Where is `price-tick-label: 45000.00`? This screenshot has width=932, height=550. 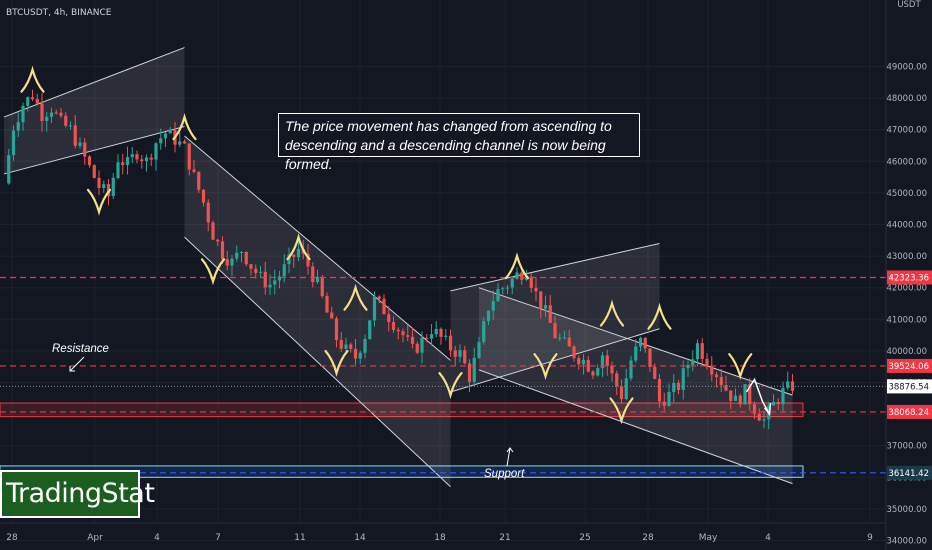 price-tick-label: 45000.00 is located at coordinates (906, 194).